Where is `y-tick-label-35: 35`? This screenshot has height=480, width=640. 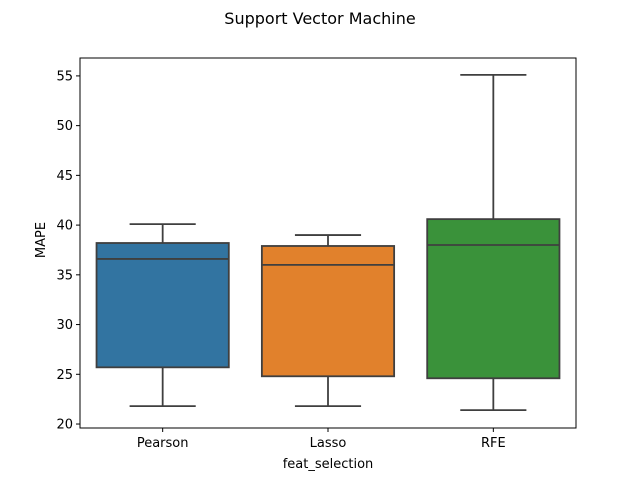
y-tick-label-35: 35 is located at coordinates (64, 275).